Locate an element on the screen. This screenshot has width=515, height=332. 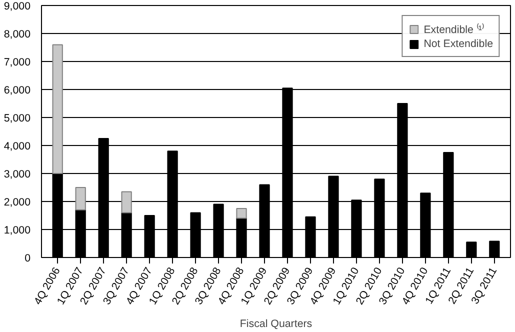
y-tick-label: 3,000 is located at coordinates (17, 174).